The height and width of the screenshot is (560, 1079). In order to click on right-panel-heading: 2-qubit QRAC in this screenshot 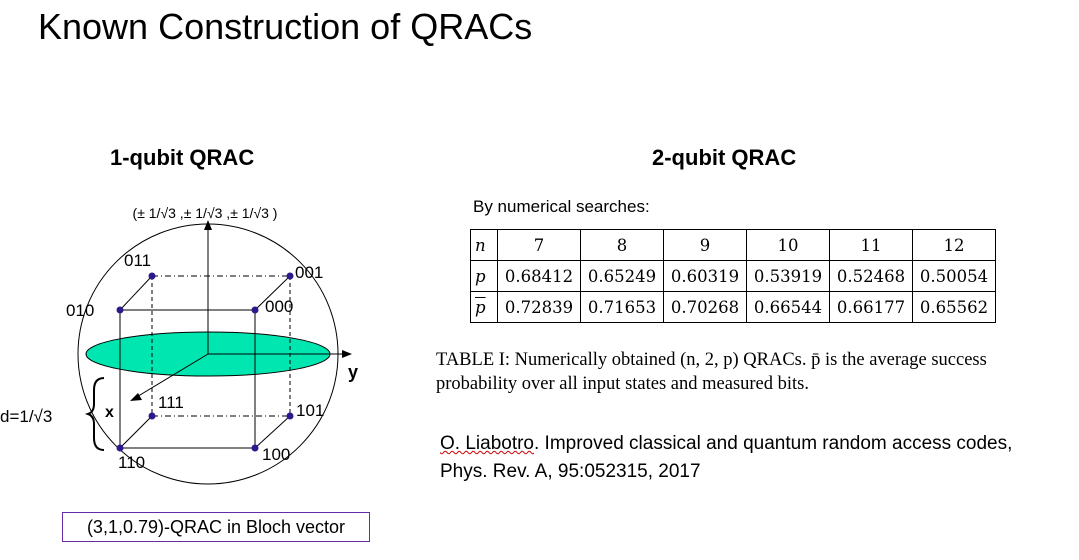, I will do `click(724, 157)`.